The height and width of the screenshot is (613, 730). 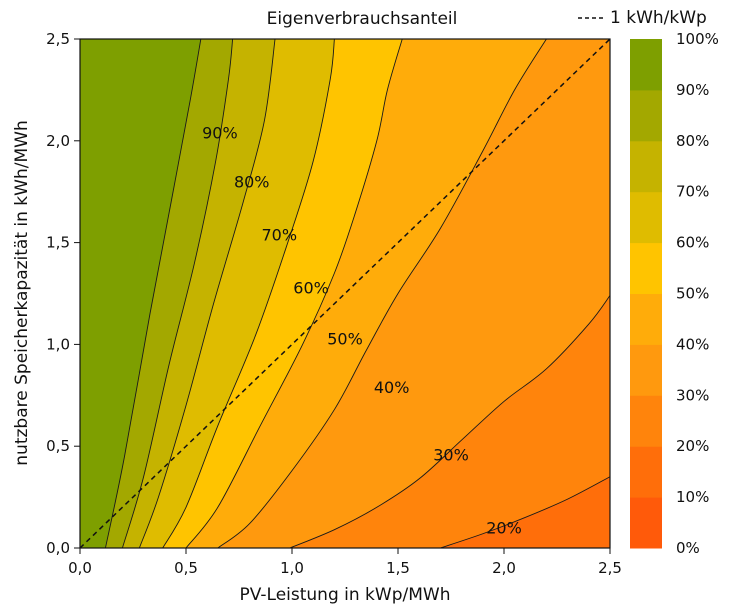 What do you see at coordinates (58, 243) in the screenshot?
I see `y-tick-label: 1,5` at bounding box center [58, 243].